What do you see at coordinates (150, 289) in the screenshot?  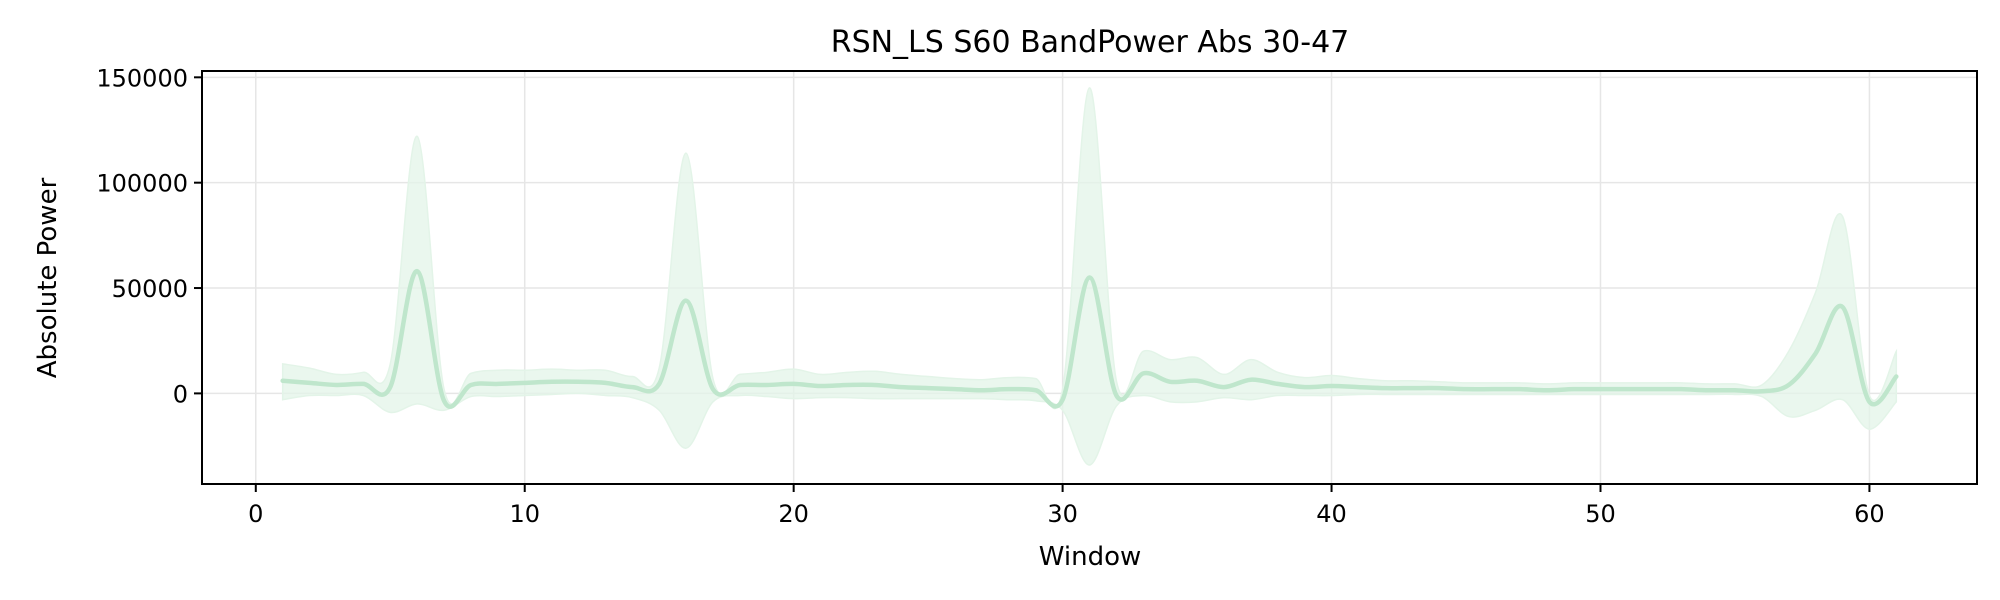 I see `y-tick-label: 50000` at bounding box center [150, 289].